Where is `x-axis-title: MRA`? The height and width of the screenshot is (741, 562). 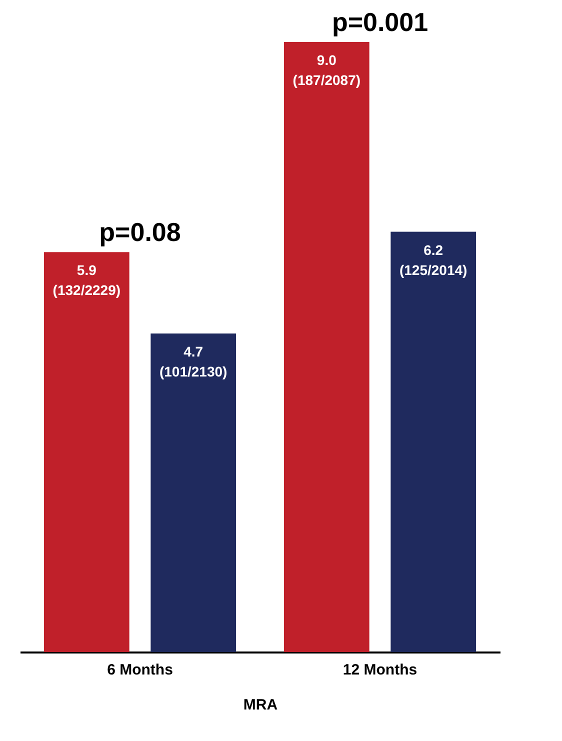 x-axis-title: MRA is located at coordinates (260, 705).